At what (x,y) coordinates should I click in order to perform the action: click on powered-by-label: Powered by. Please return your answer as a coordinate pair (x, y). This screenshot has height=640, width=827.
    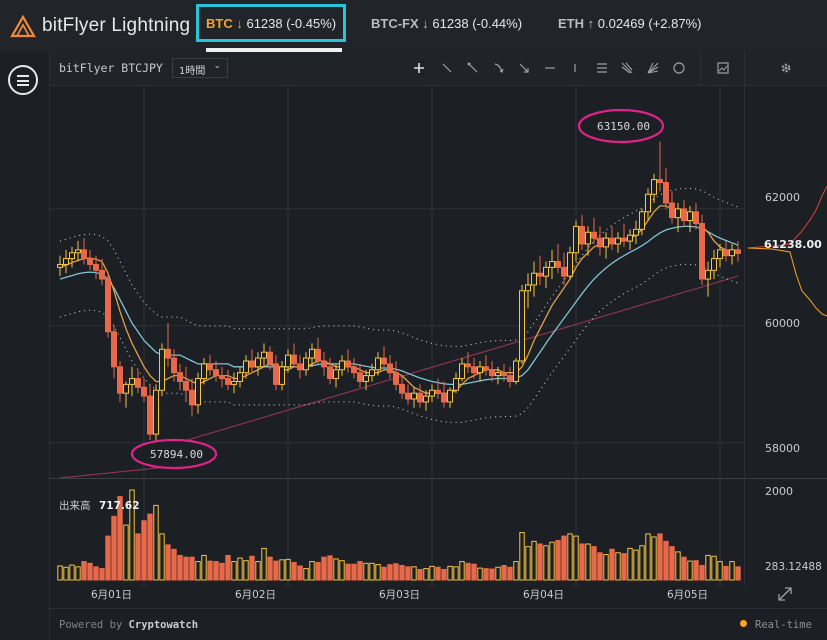
    Looking at the image, I should click on (91, 625).